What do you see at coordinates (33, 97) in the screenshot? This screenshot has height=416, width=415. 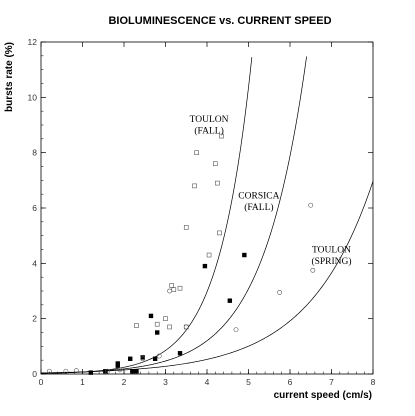 I see `y-tick-label: 10` at bounding box center [33, 97].